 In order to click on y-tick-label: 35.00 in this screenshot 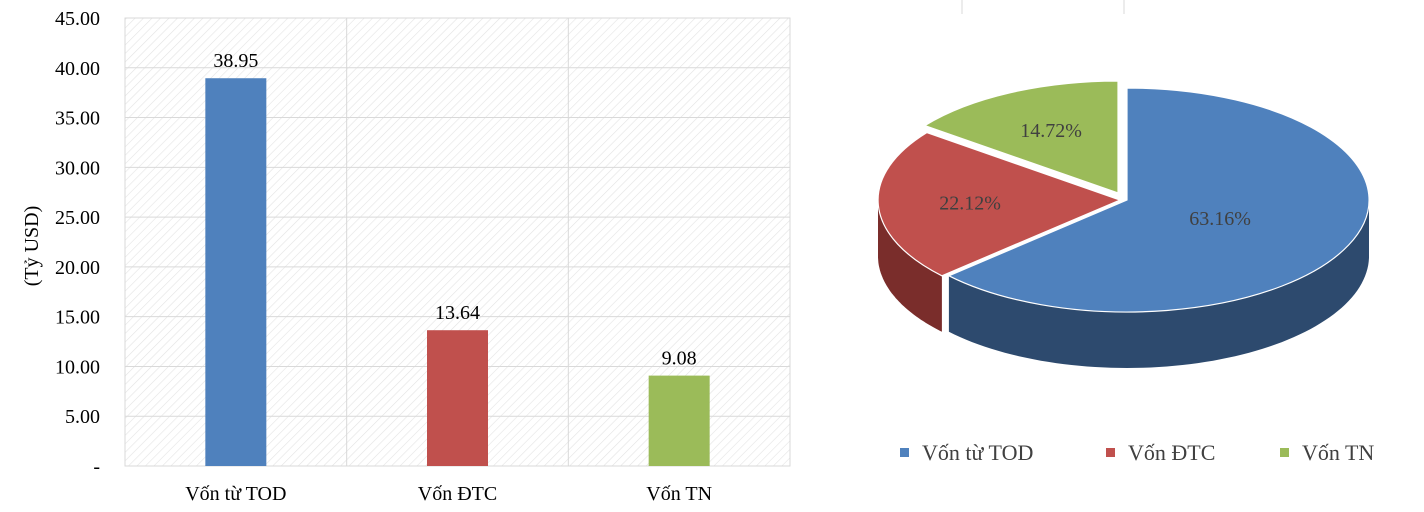, I will do `click(77, 119)`.